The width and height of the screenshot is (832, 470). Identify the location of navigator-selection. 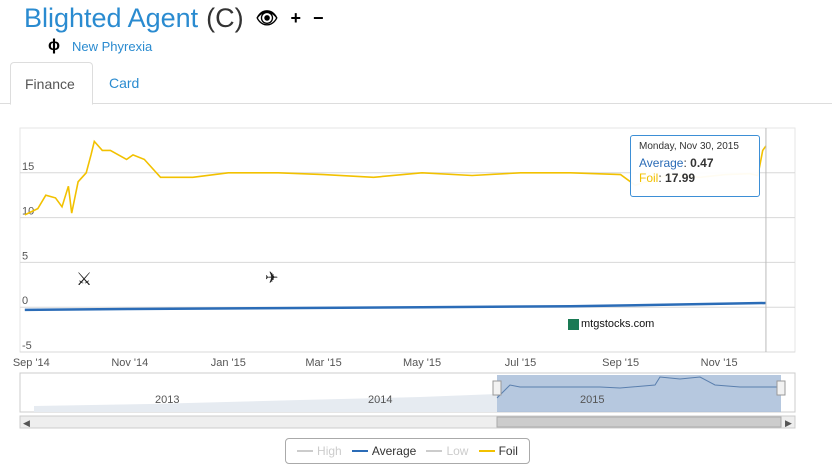
(639, 393).